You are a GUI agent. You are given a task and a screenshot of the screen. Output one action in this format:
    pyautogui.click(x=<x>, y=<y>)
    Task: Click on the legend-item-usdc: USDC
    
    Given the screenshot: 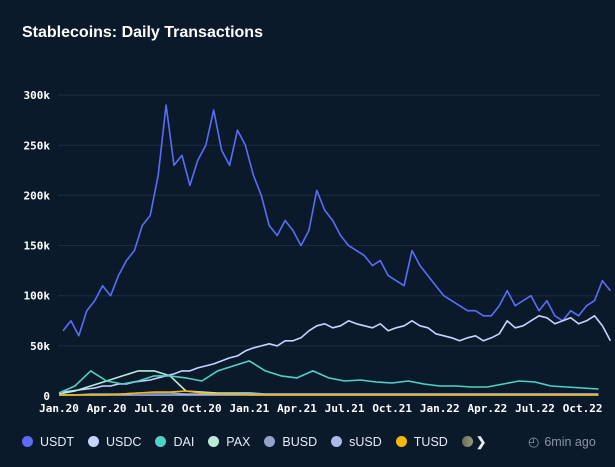 What is the action you would take?
    pyautogui.click(x=114, y=442)
    